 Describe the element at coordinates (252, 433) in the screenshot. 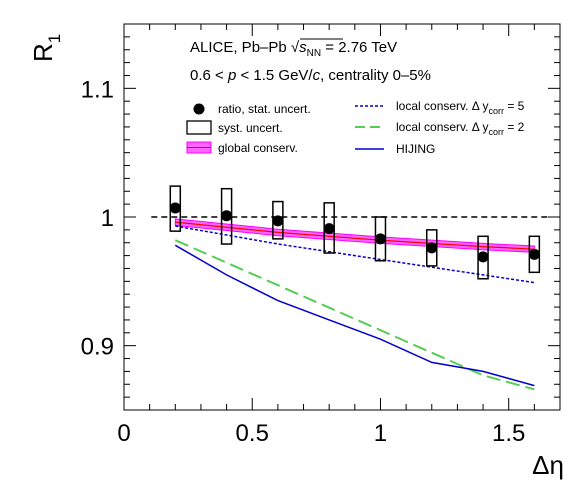

I see `x-tick-label-0-5: 0.5` at that location.